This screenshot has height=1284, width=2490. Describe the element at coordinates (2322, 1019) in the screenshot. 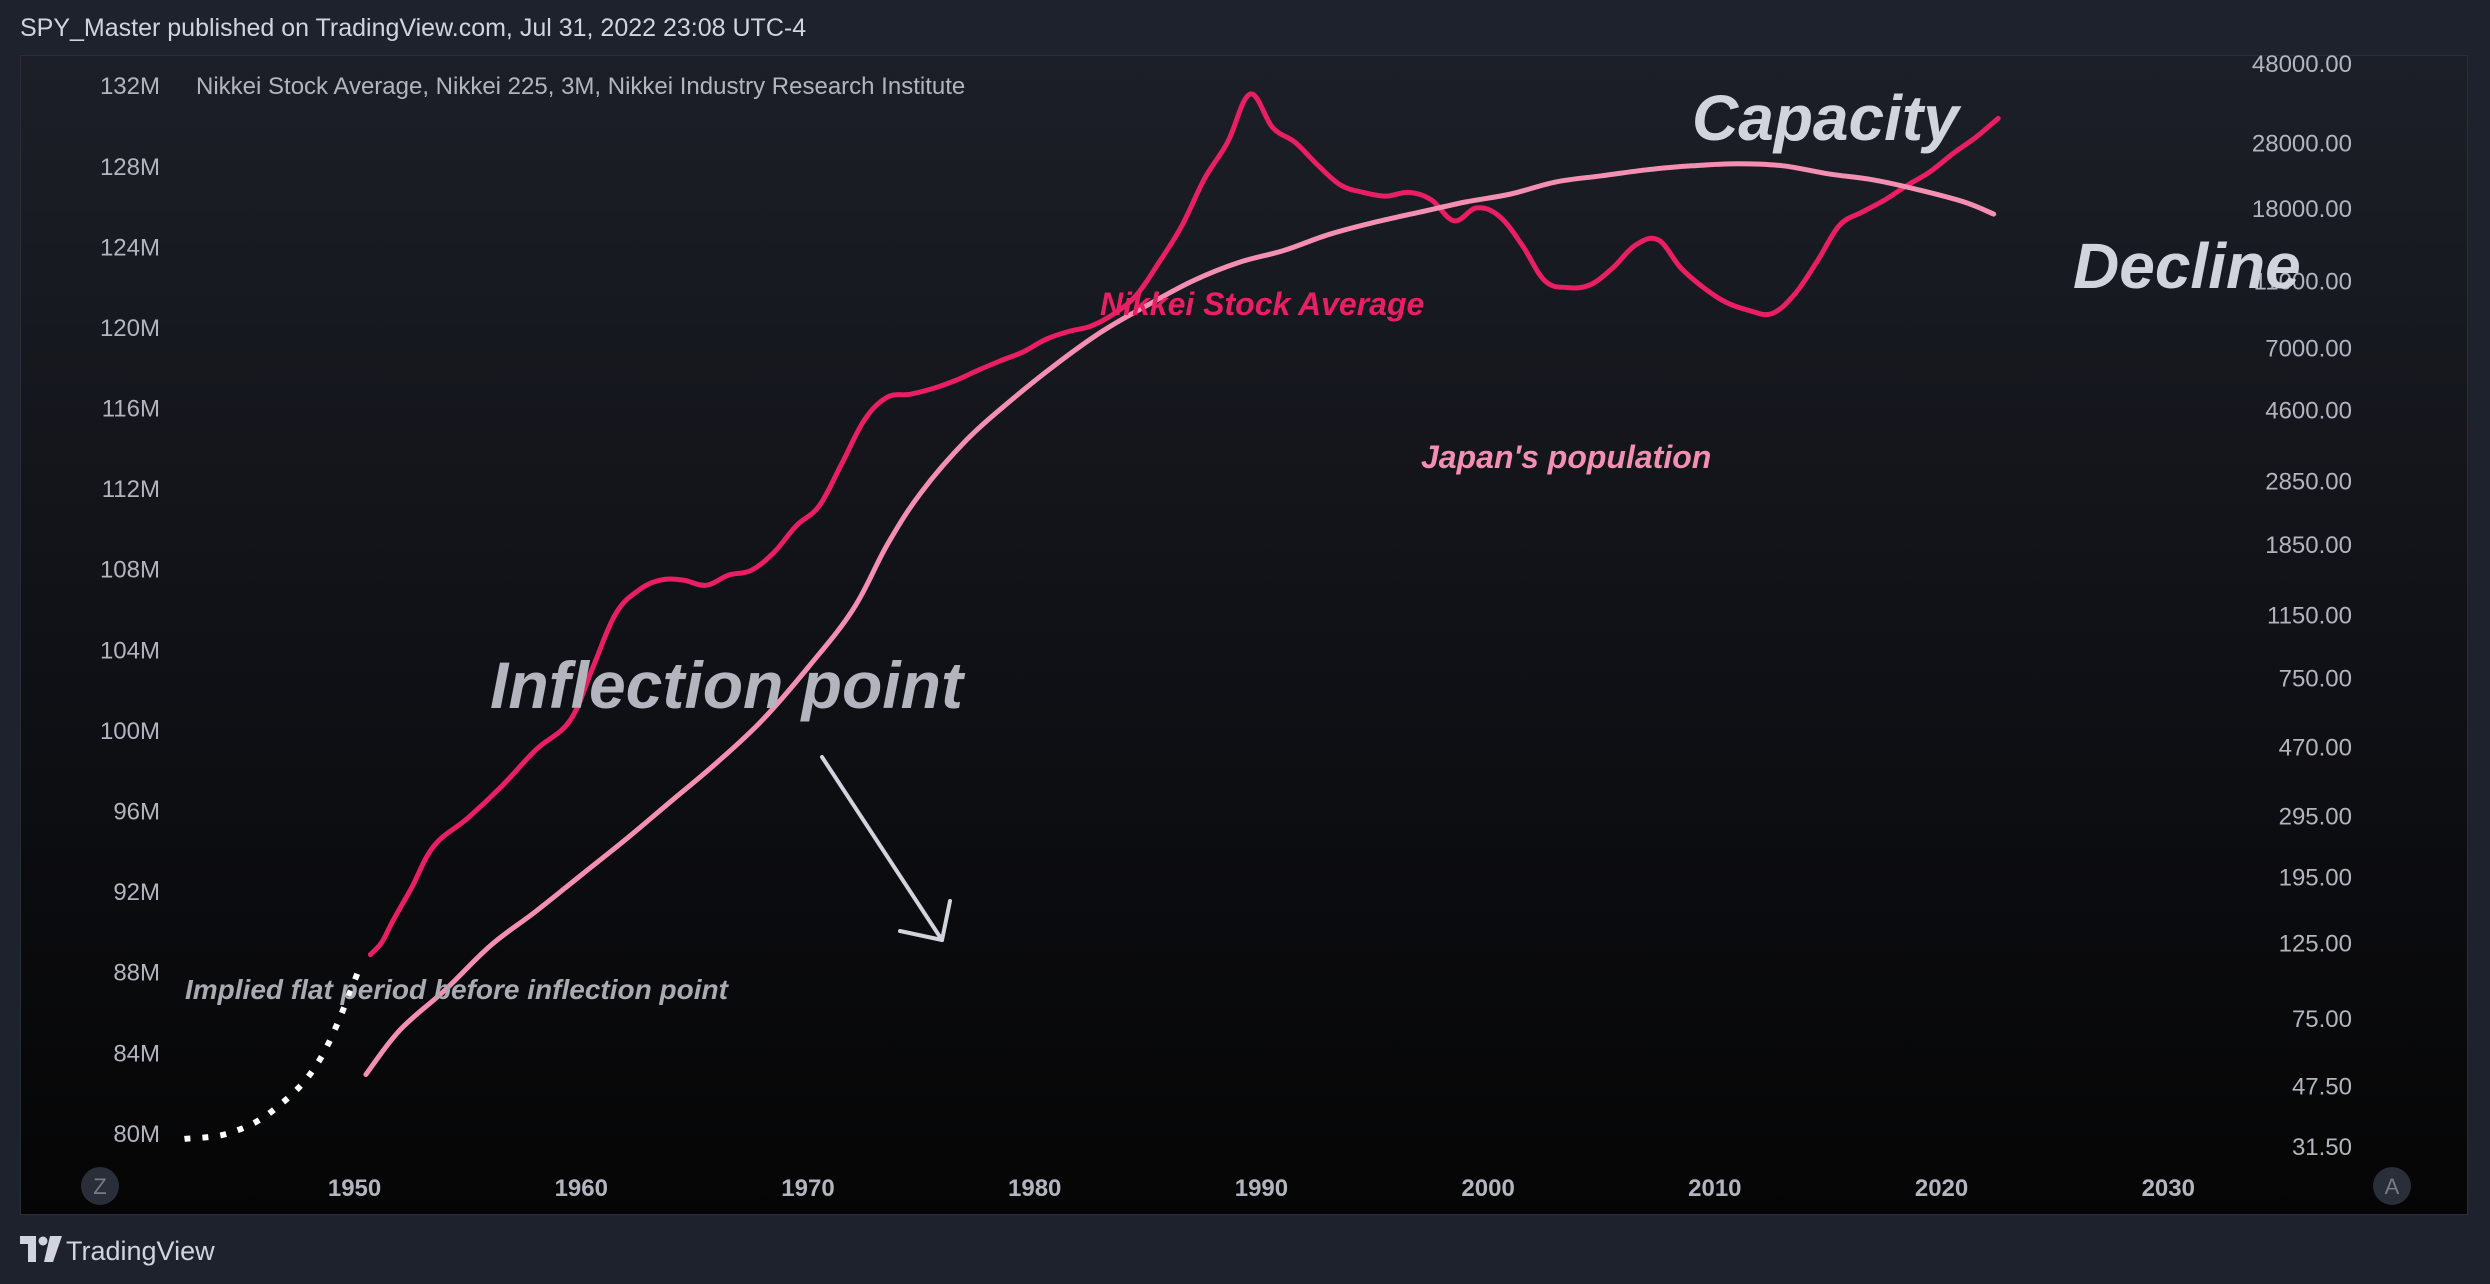

I see `right-axis-tick: 75.00` at that location.